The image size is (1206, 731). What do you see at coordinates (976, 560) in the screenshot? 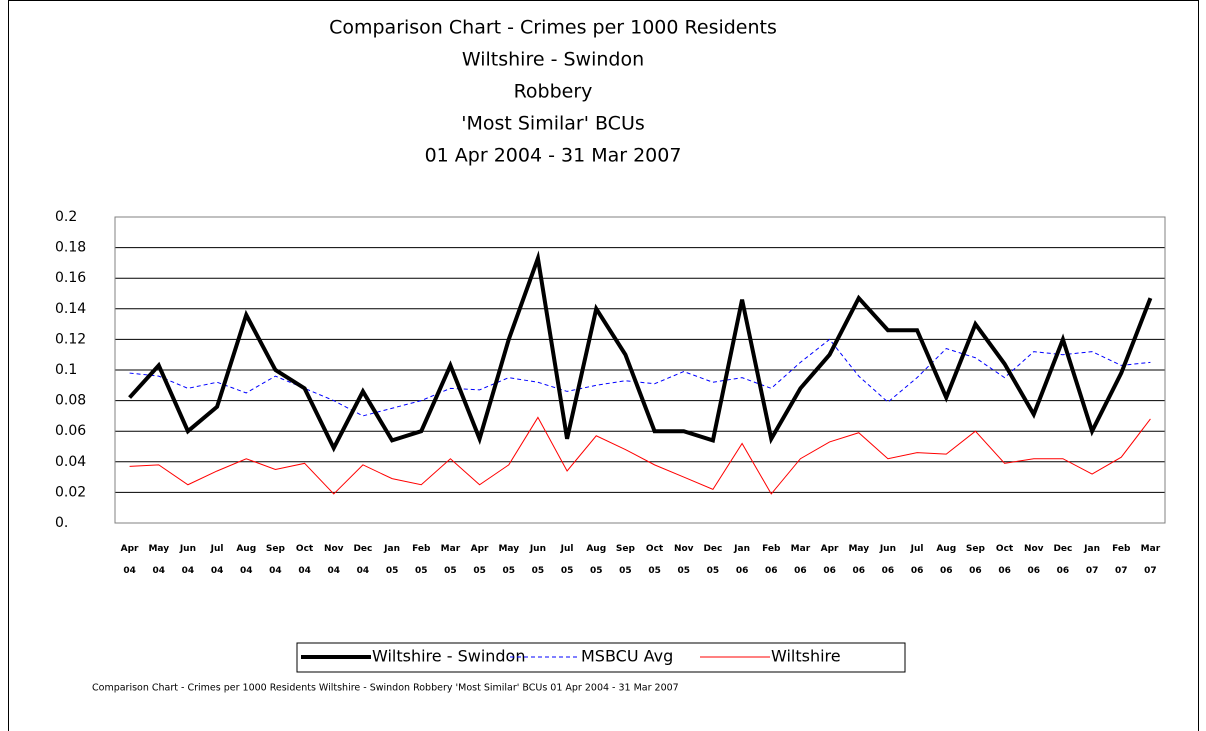
I see `x-tick-label: Sep 06` at bounding box center [976, 560].